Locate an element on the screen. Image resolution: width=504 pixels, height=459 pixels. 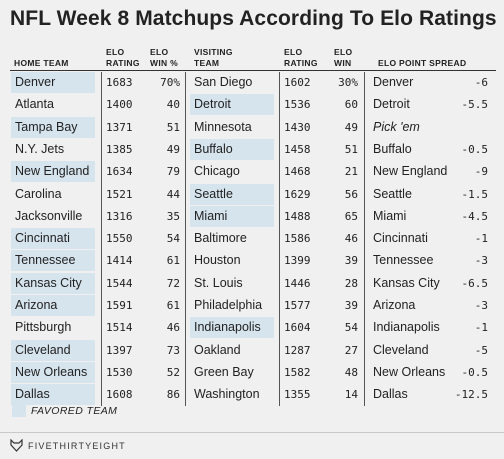
table-row: Carolina 1521 44 Seattle 1629 56 Seattle -1.5 is located at coordinates (252, 194).